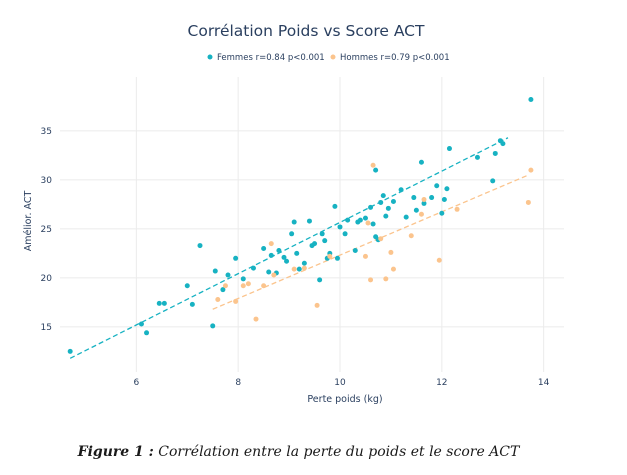  I want to click on chart-title: Corrélation Poids vs Score ACT, so click(306, 31).